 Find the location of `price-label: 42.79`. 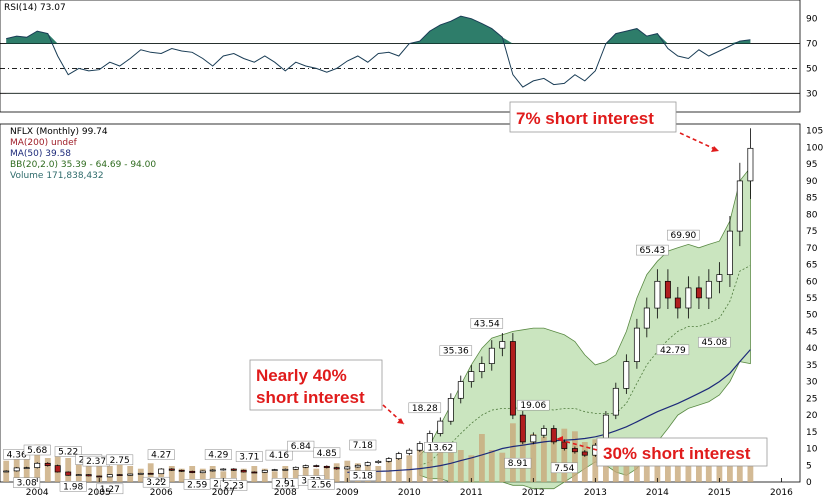

price-label: 42.79 is located at coordinates (673, 351).